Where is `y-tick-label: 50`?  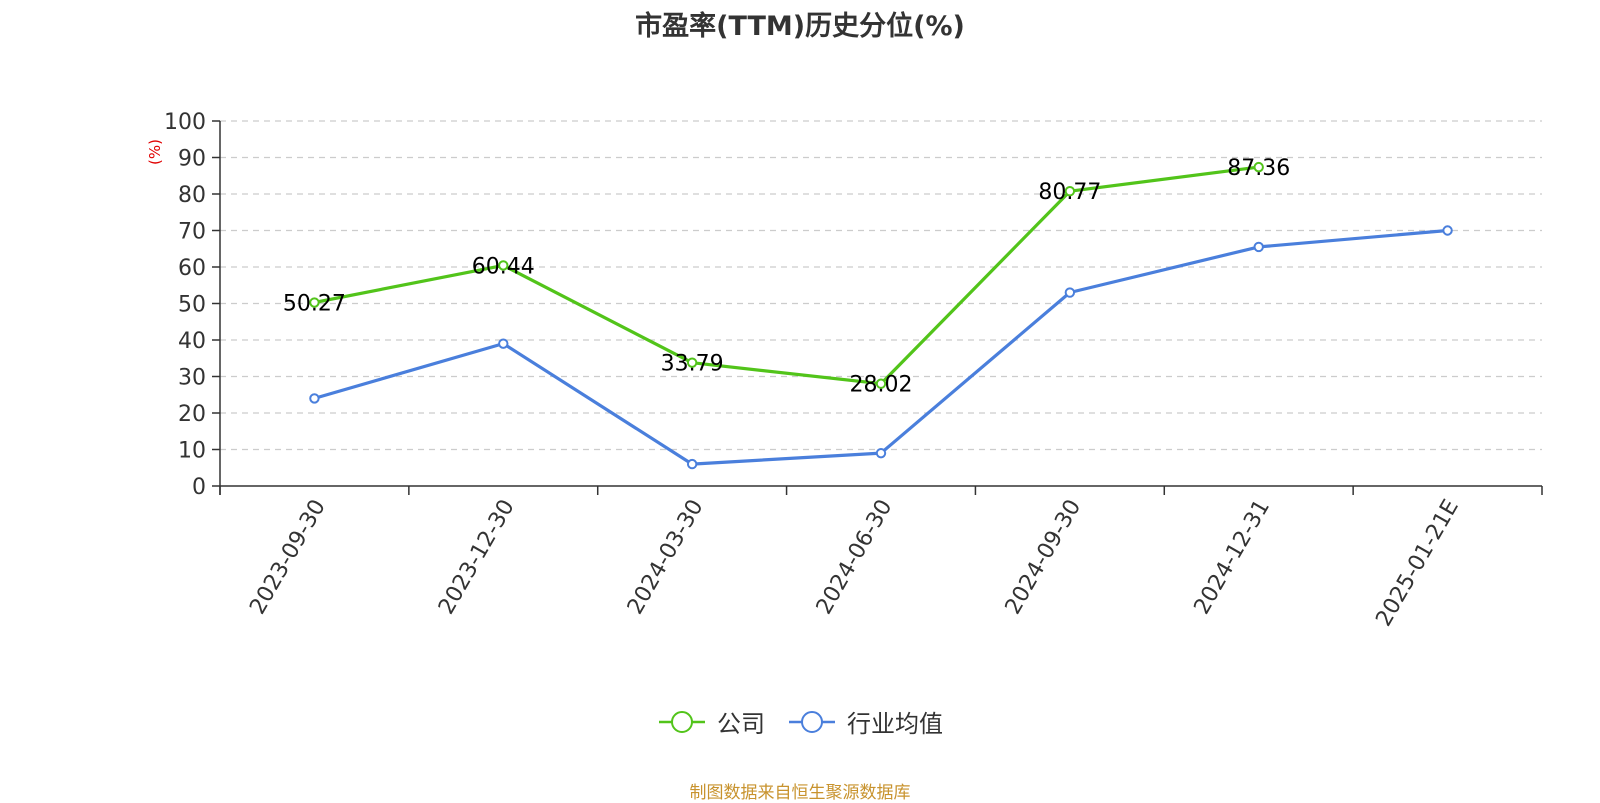 y-tick-label: 50 is located at coordinates (192, 305).